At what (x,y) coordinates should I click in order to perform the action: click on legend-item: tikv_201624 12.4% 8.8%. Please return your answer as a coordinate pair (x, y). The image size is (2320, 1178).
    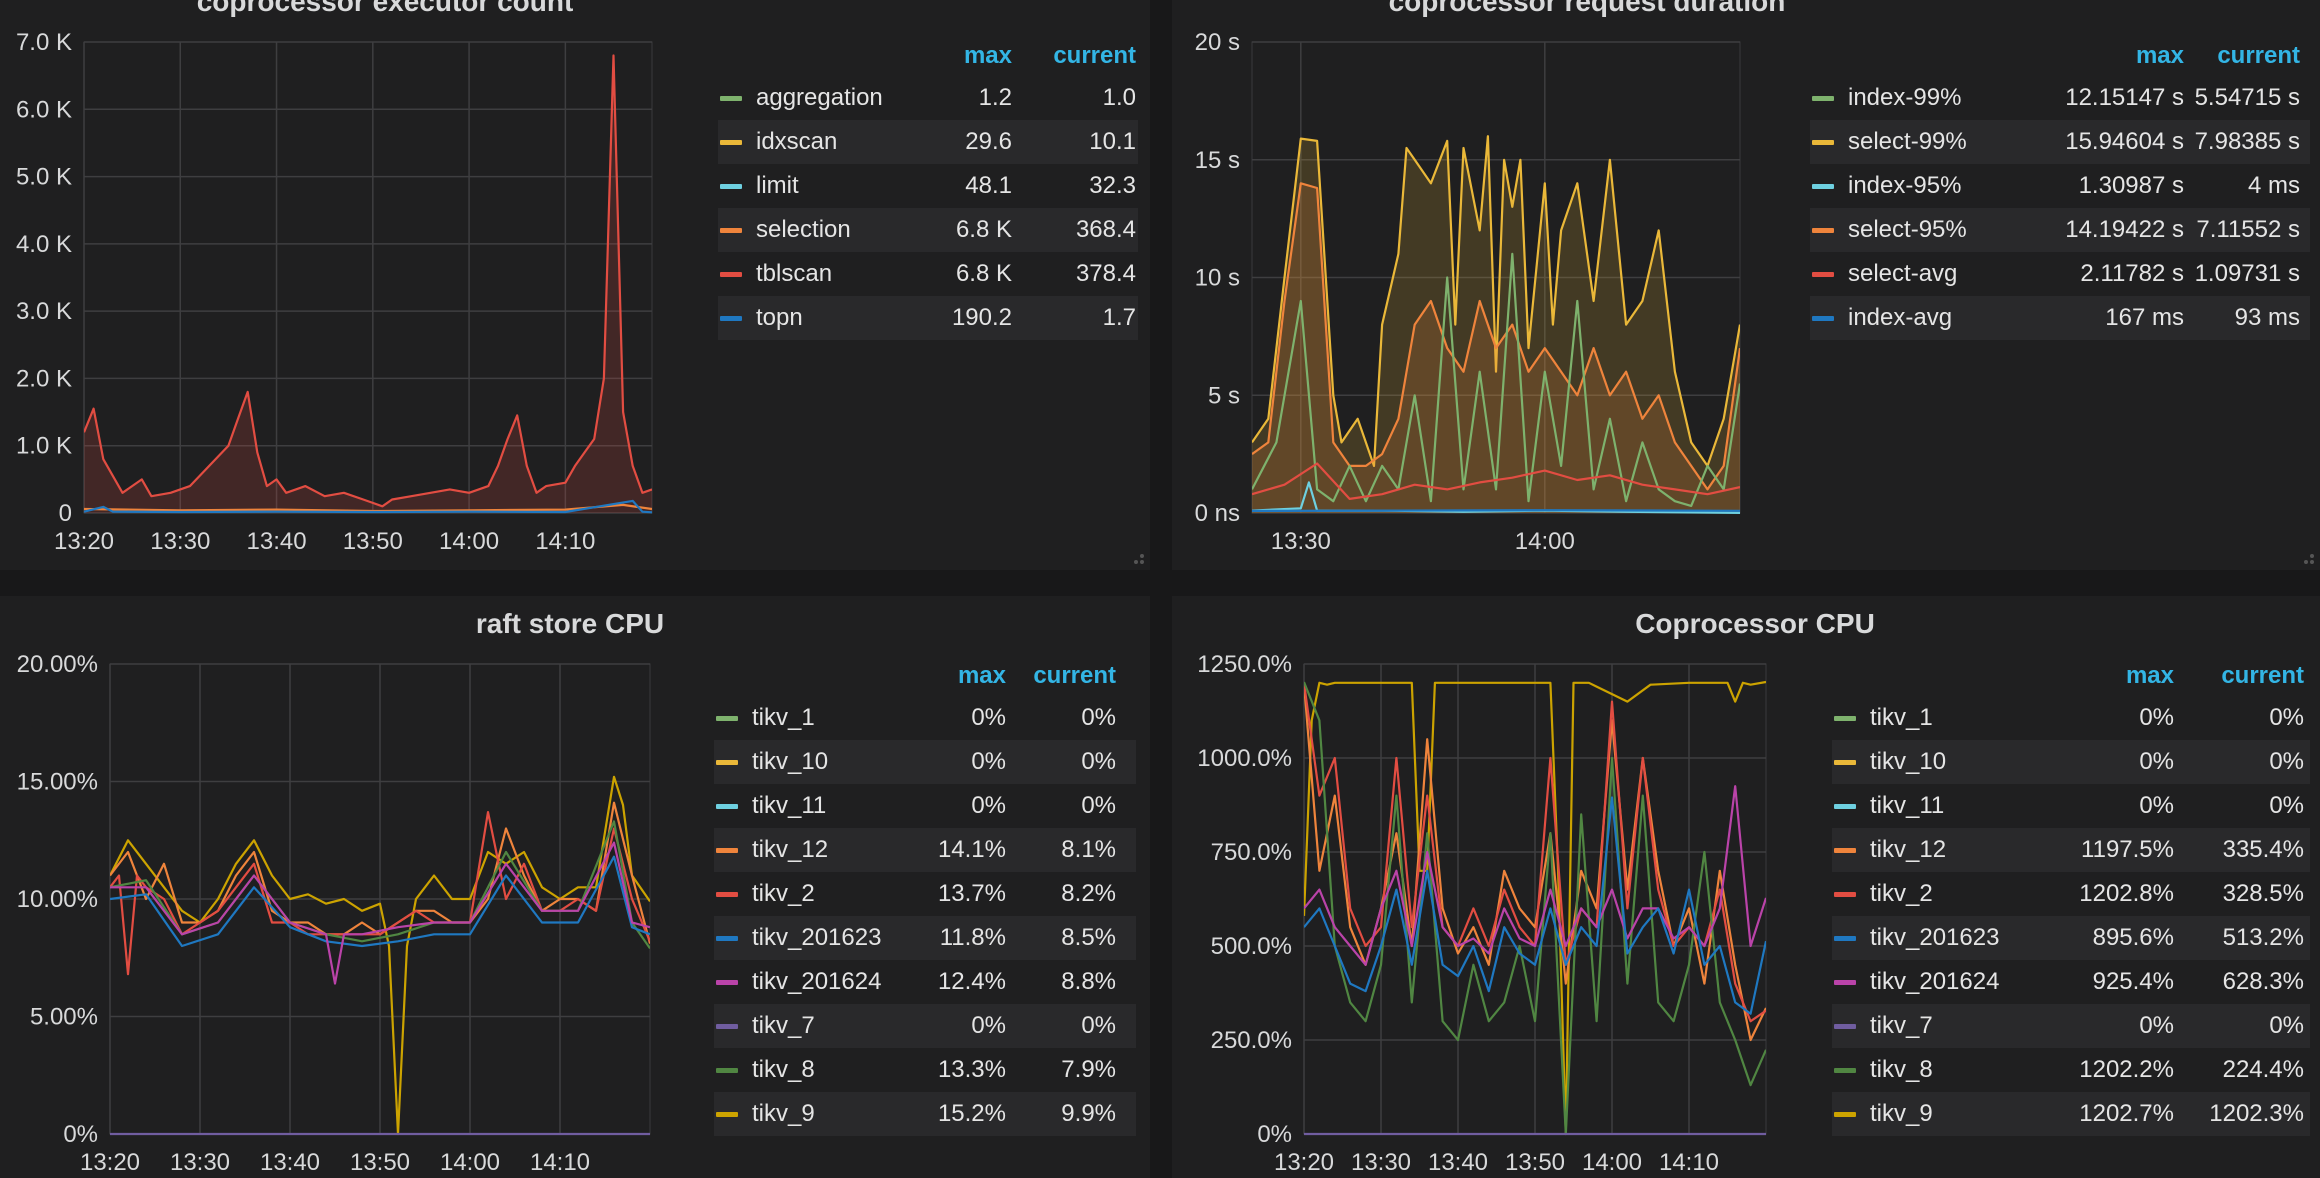
    Looking at the image, I should click on (925, 982).